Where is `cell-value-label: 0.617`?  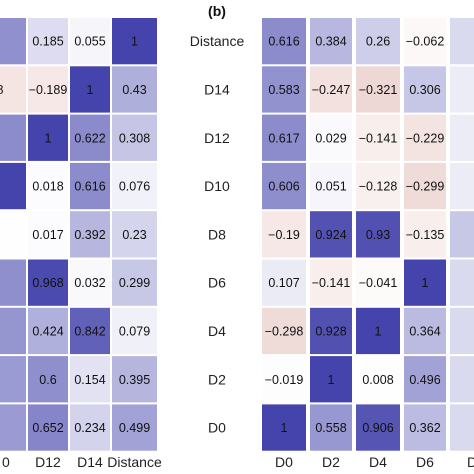 cell-value-label: 0.617 is located at coordinates (283, 138).